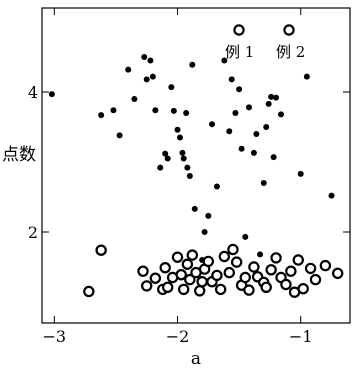 This screenshot has width=356, height=374. What do you see at coordinates (33, 232) in the screenshot?
I see `y-tick-label: 2` at bounding box center [33, 232].